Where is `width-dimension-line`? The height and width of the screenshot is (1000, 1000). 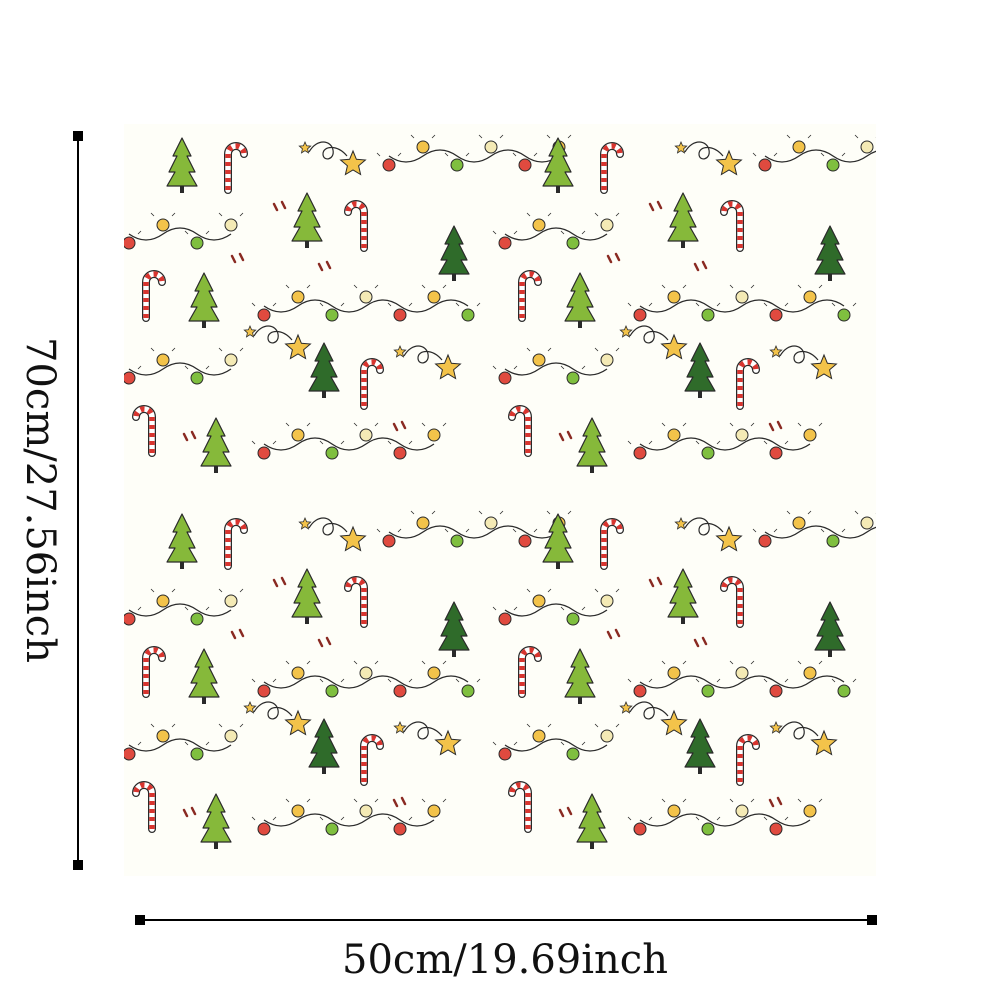 width-dimension-line is located at coordinates (506, 920).